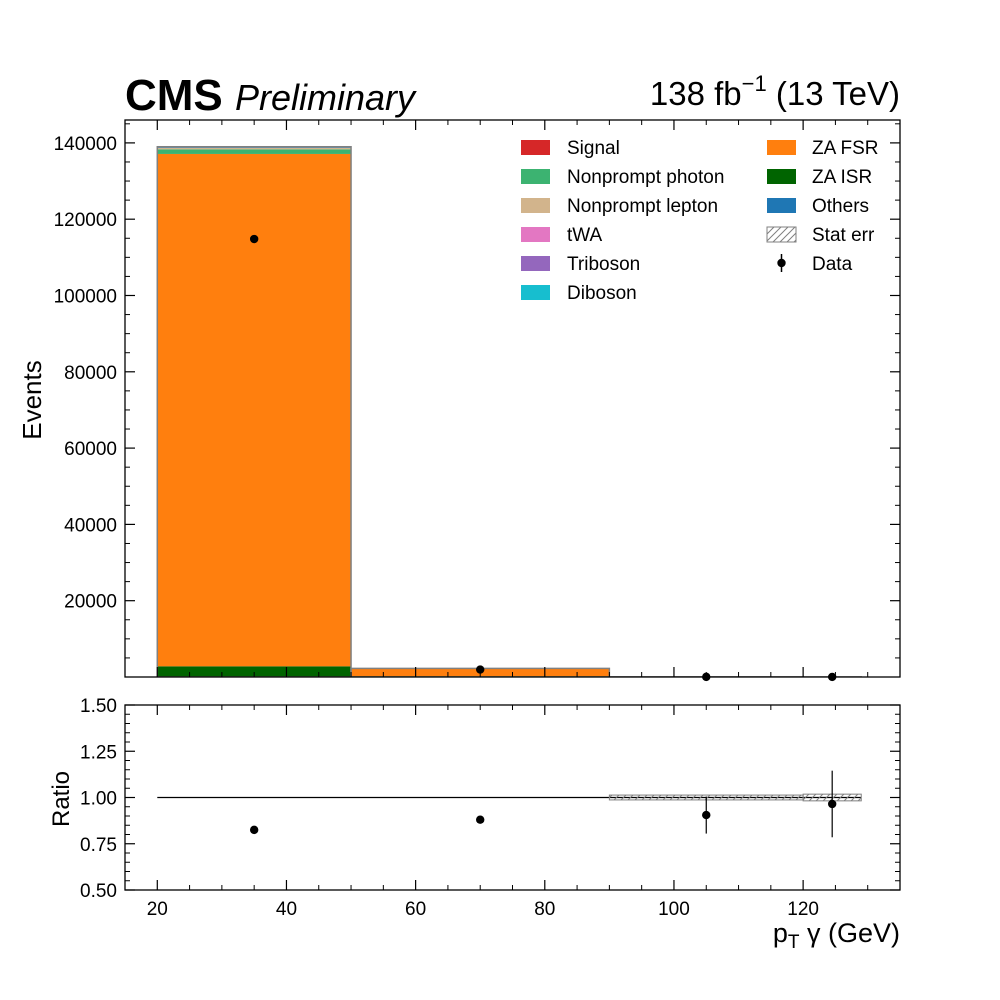 This screenshot has height=1000, width=1000. I want to click on legend-swatch-triboson, so click(535, 263).